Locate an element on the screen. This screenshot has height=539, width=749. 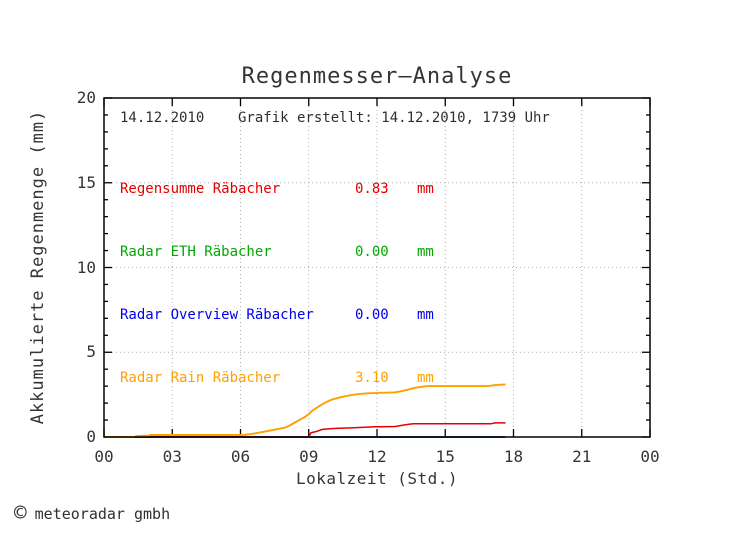
chart-title: Regenmesser—Analyse is located at coordinates (377, 76).